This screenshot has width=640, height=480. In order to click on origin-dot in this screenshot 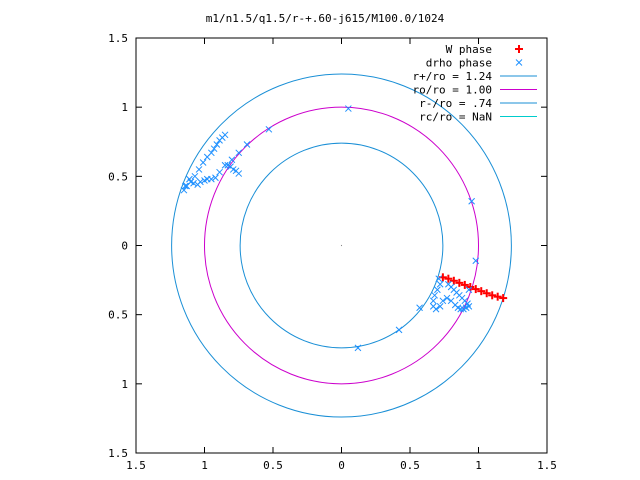, I will do `click(341, 245)`.